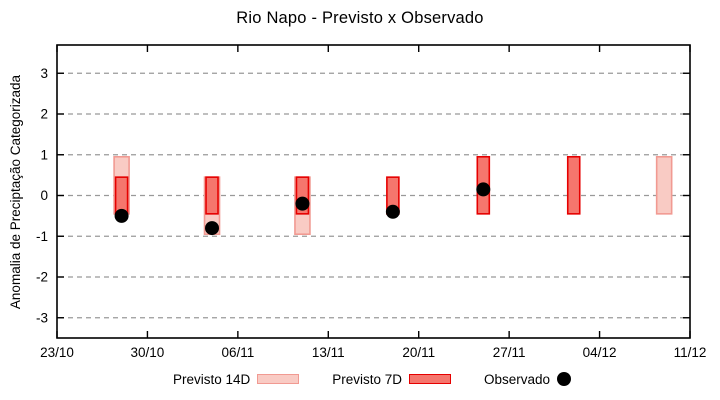 This screenshot has height=400, width=720. What do you see at coordinates (418, 352) in the screenshot?
I see `x-tick-label: 20/11` at bounding box center [418, 352].